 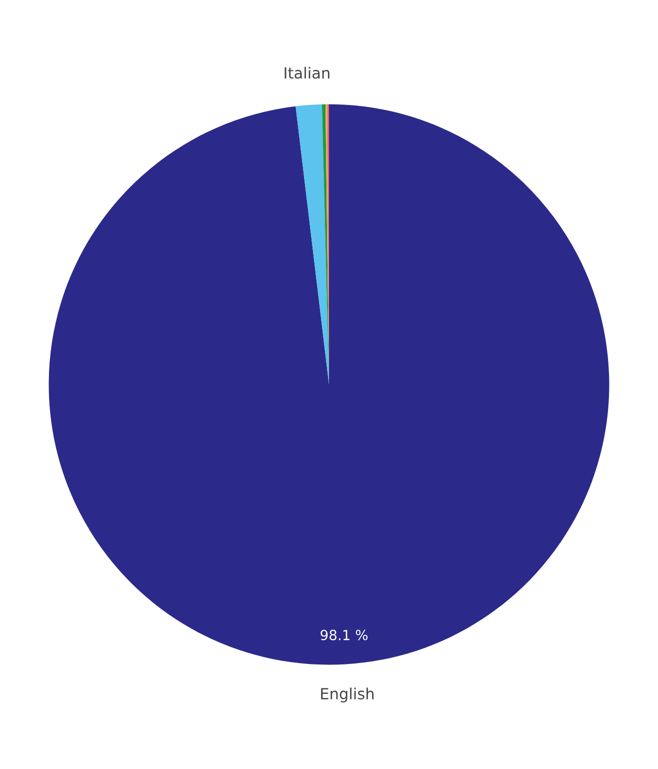 What do you see at coordinates (347, 695) in the screenshot?
I see `slice-label: English` at bounding box center [347, 695].